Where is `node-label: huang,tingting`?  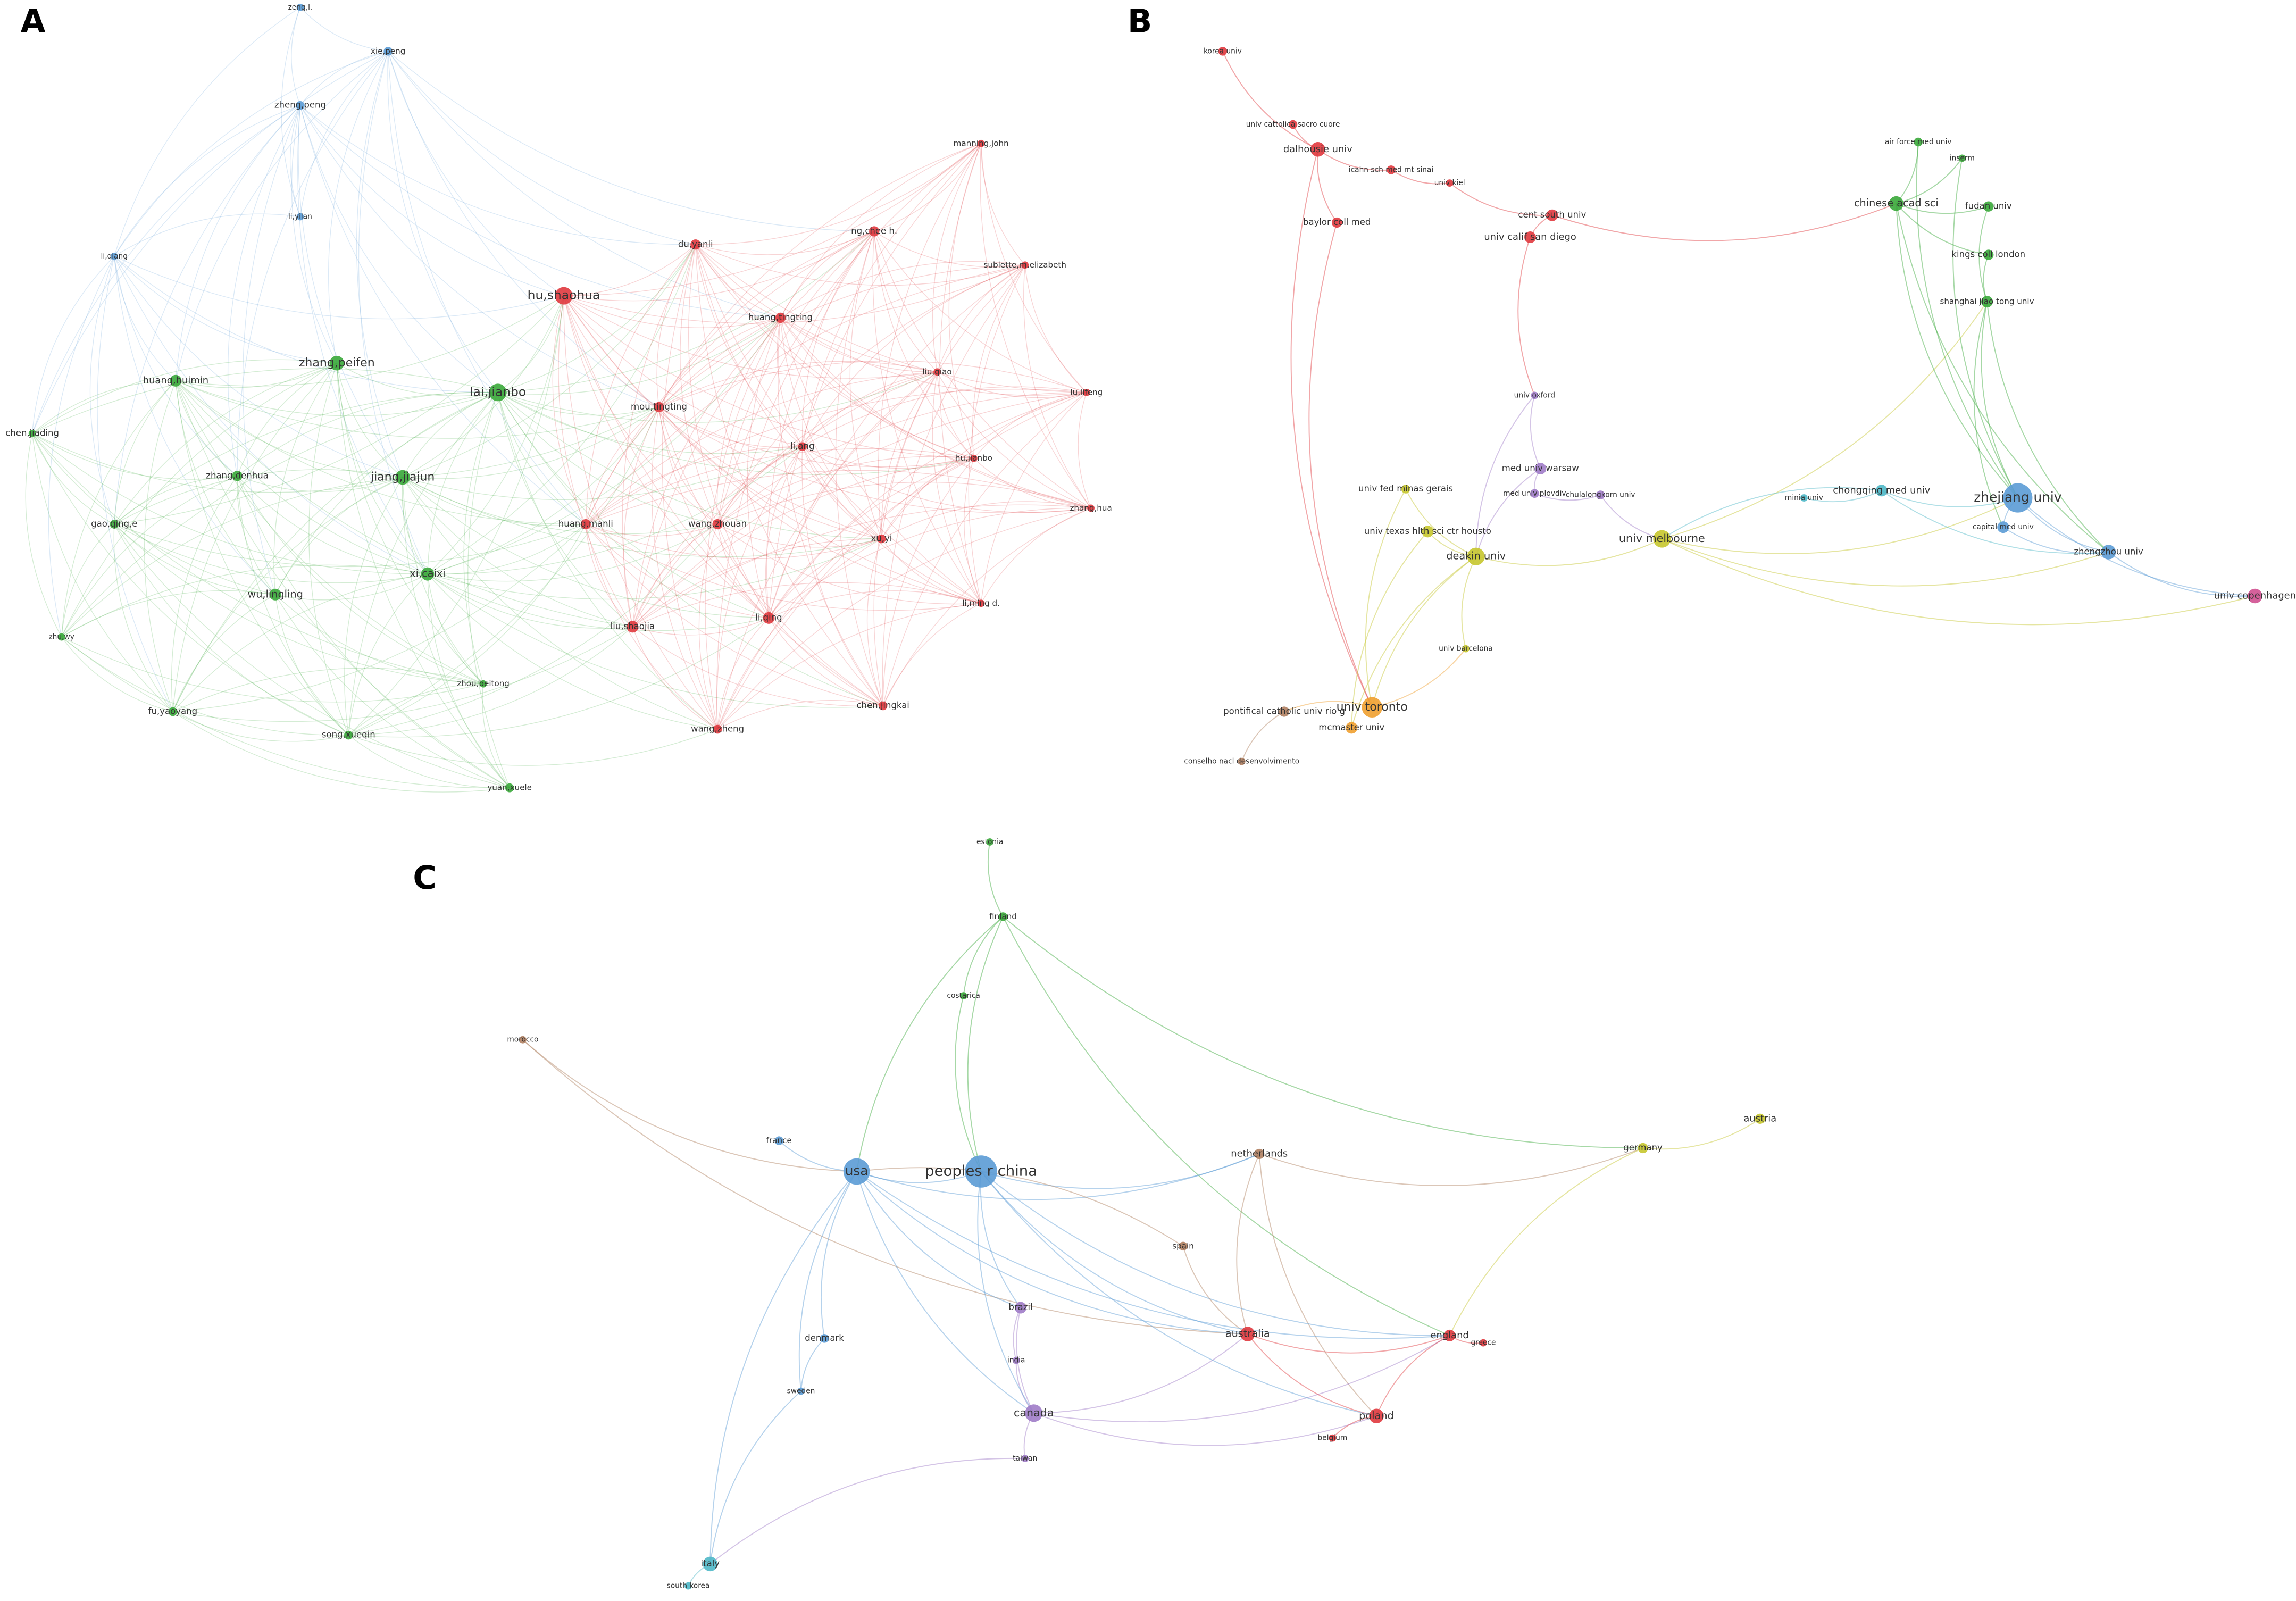
node-label: huang,tingting is located at coordinates (781, 317).